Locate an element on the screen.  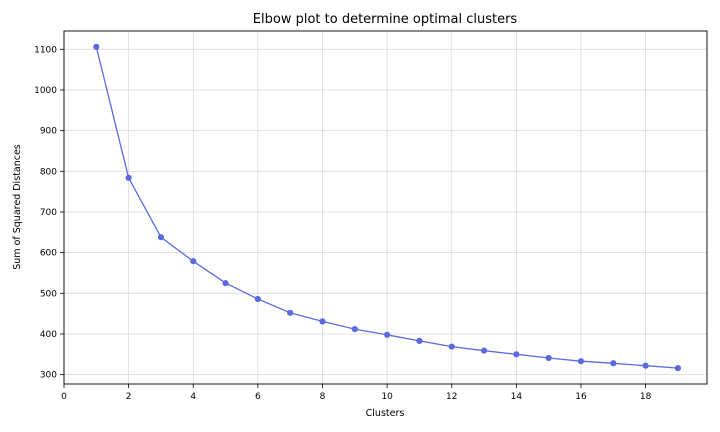
x-axis-label: Clusters is located at coordinates (385, 413).